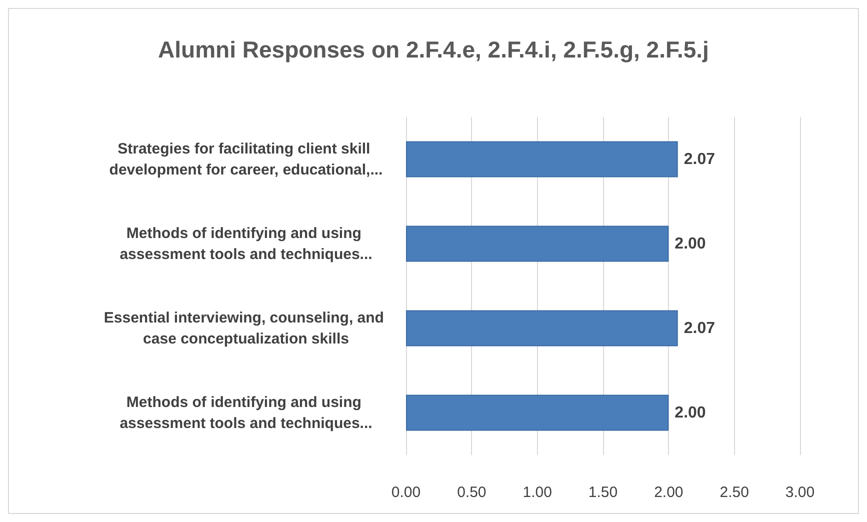  Describe the element at coordinates (537, 492) in the screenshot. I see `x-tick-label: 1.00` at that location.